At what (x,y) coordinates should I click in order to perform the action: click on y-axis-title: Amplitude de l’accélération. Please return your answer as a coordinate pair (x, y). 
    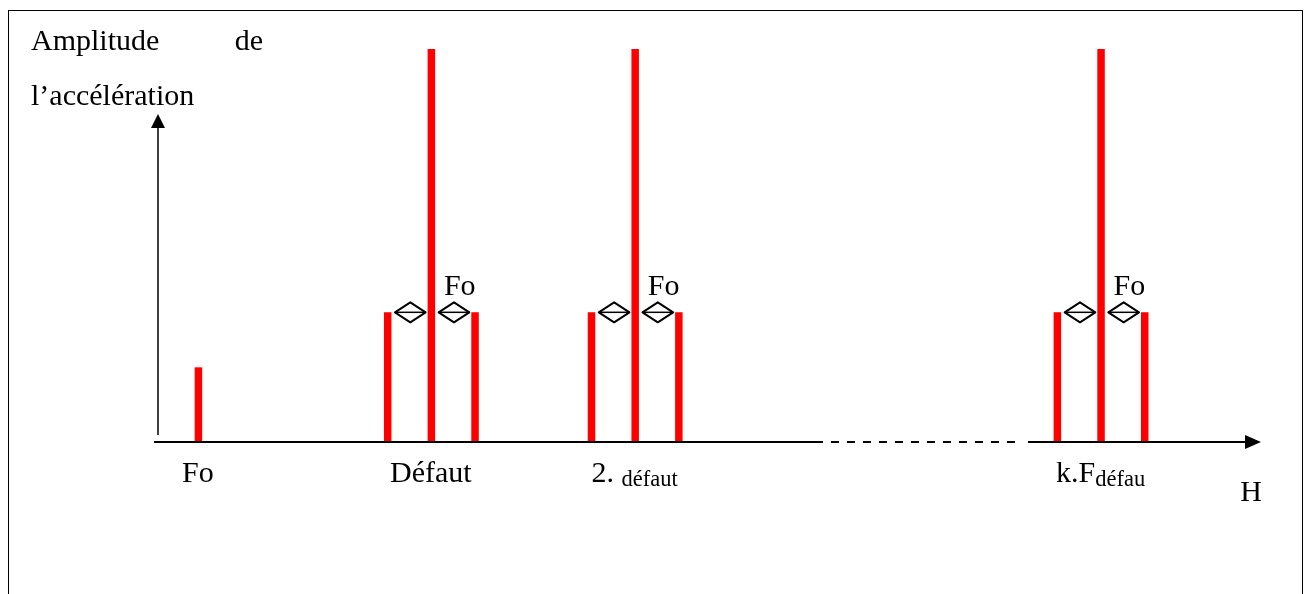
    Looking at the image, I should click on (147, 67).